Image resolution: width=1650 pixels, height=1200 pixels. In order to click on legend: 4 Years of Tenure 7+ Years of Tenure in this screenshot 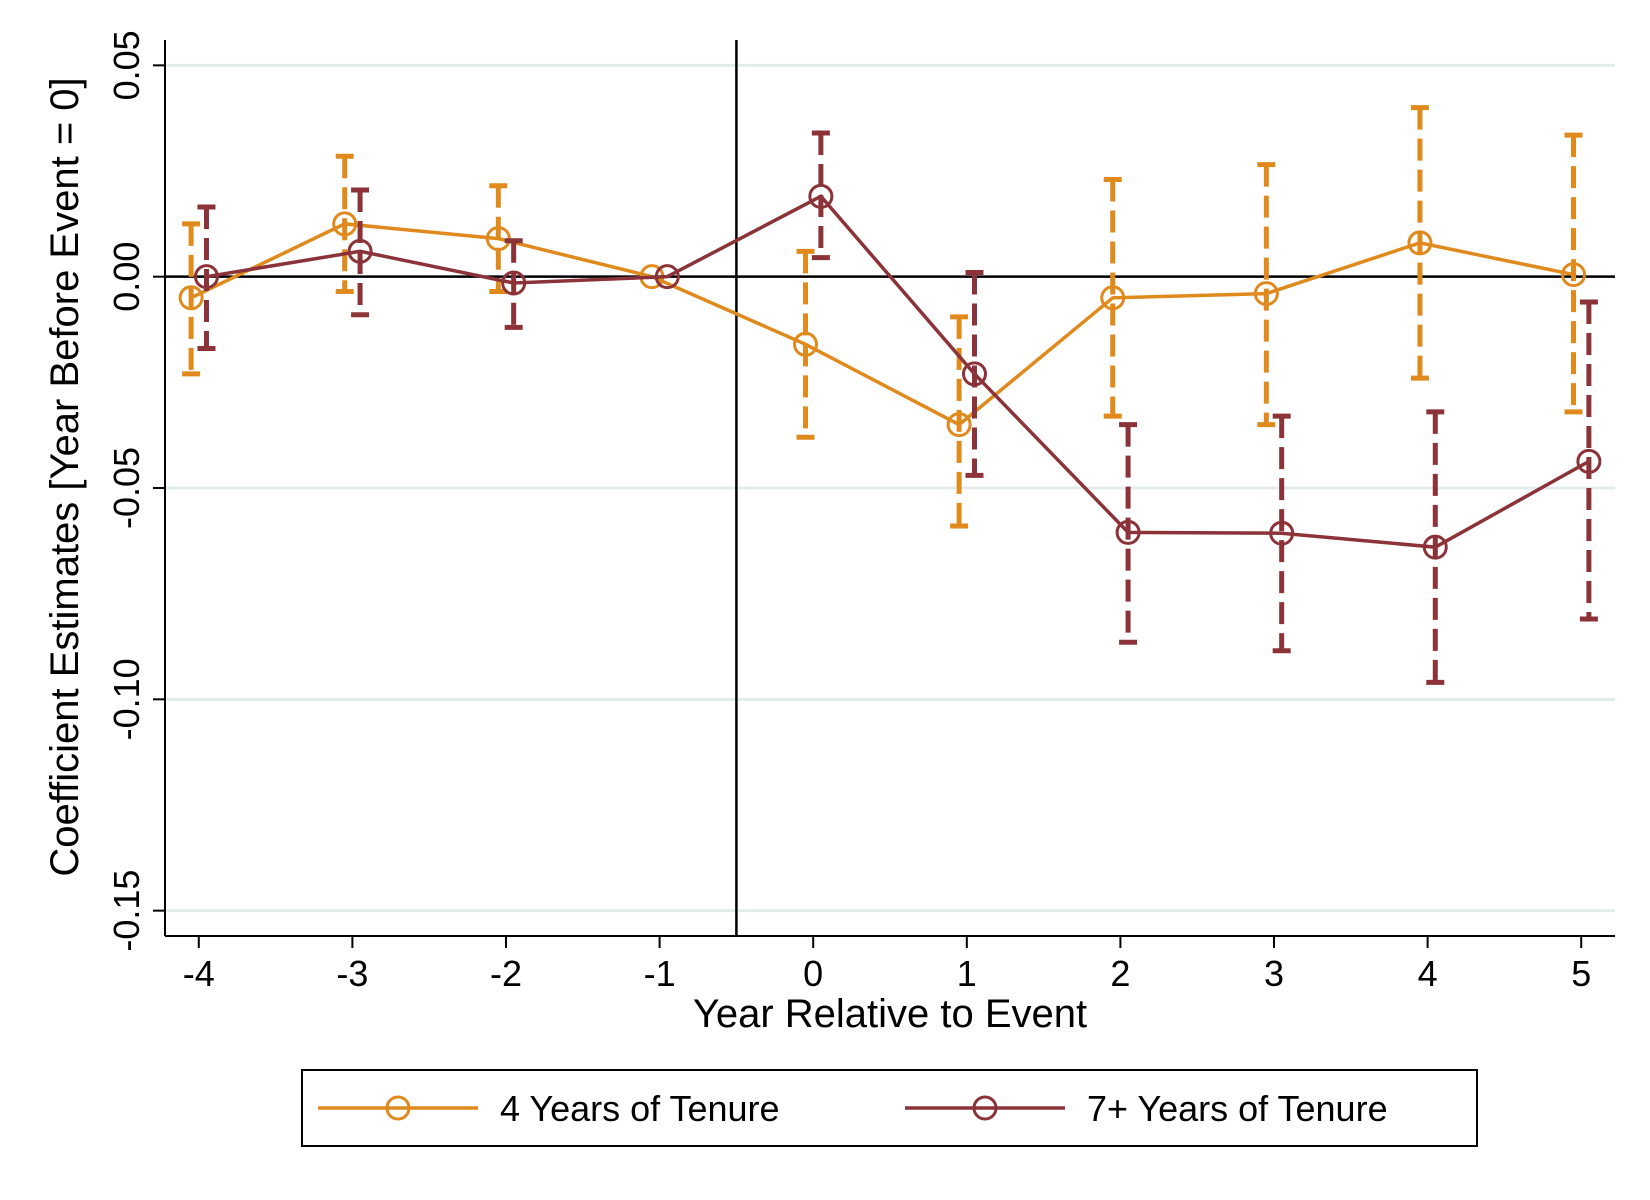, I will do `click(889, 1108)`.